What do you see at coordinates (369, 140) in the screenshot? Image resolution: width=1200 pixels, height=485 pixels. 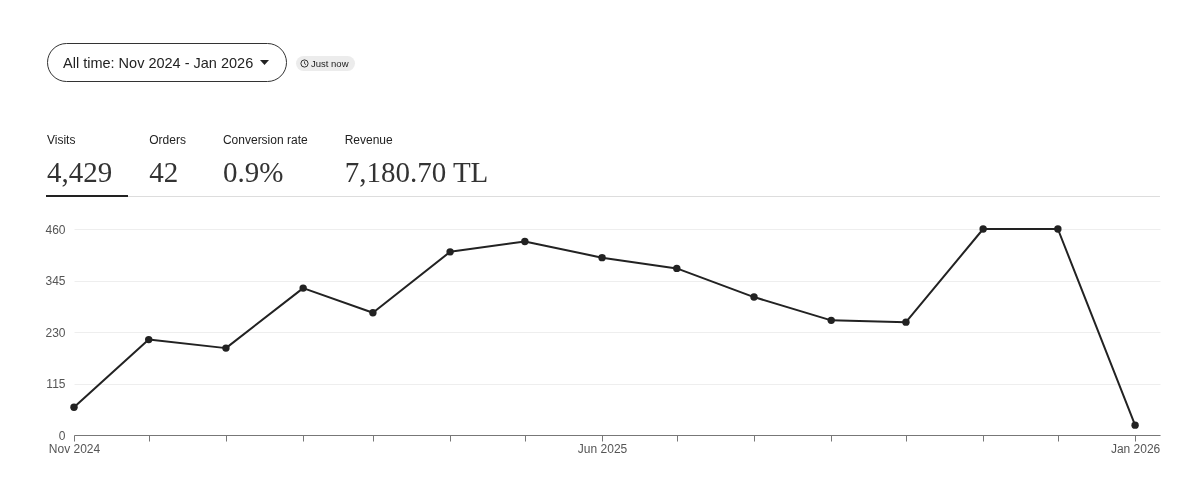 I see `text: Revenue` at bounding box center [369, 140].